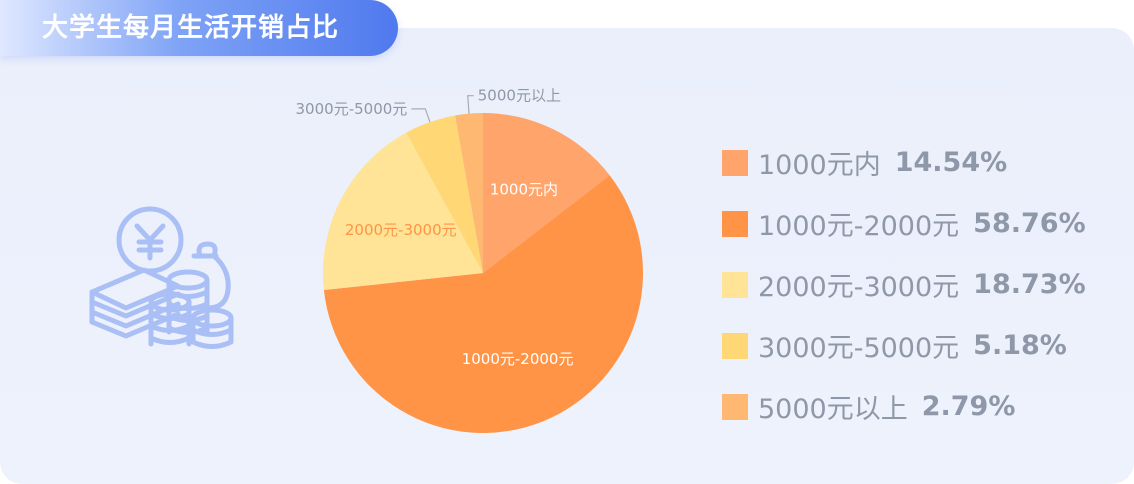 This screenshot has height=484, width=1134. What do you see at coordinates (524, 190) in the screenshot?
I see `pie-slice-label: 1000元内` at bounding box center [524, 190].